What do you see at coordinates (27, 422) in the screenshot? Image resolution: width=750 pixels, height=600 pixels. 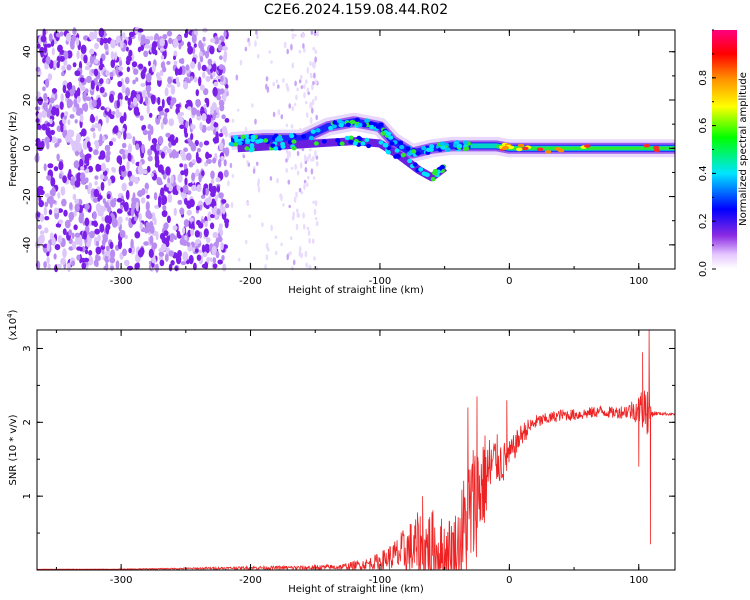 I see `y-tick-label: 2` at bounding box center [27, 422].